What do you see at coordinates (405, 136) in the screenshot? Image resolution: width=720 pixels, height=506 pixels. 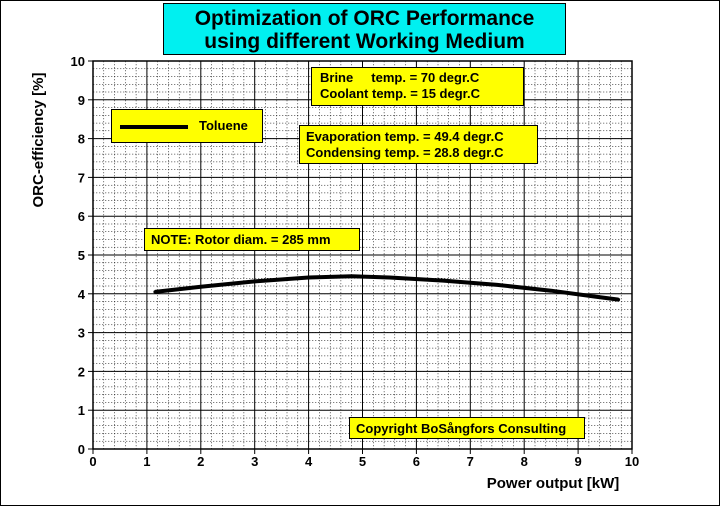 I see `evaporation-temp-text: Evaporation temp. = 49.4 degr.C` at bounding box center [405, 136].